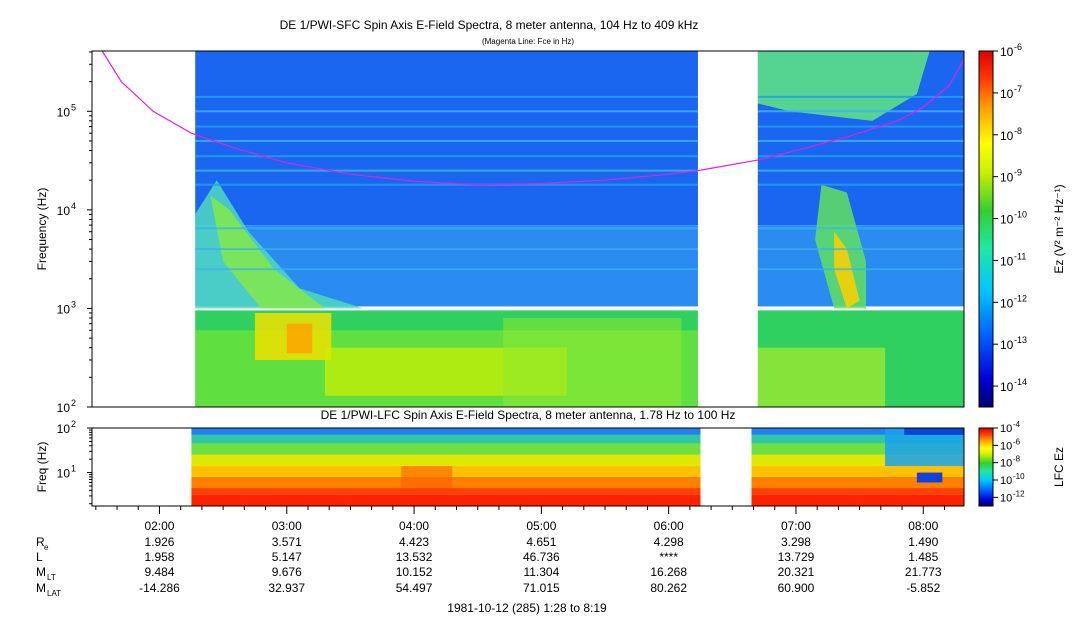 The height and width of the screenshot is (620, 1083). I want to click on top-colorbar-tick-exp: -13, so click(1020, 340).